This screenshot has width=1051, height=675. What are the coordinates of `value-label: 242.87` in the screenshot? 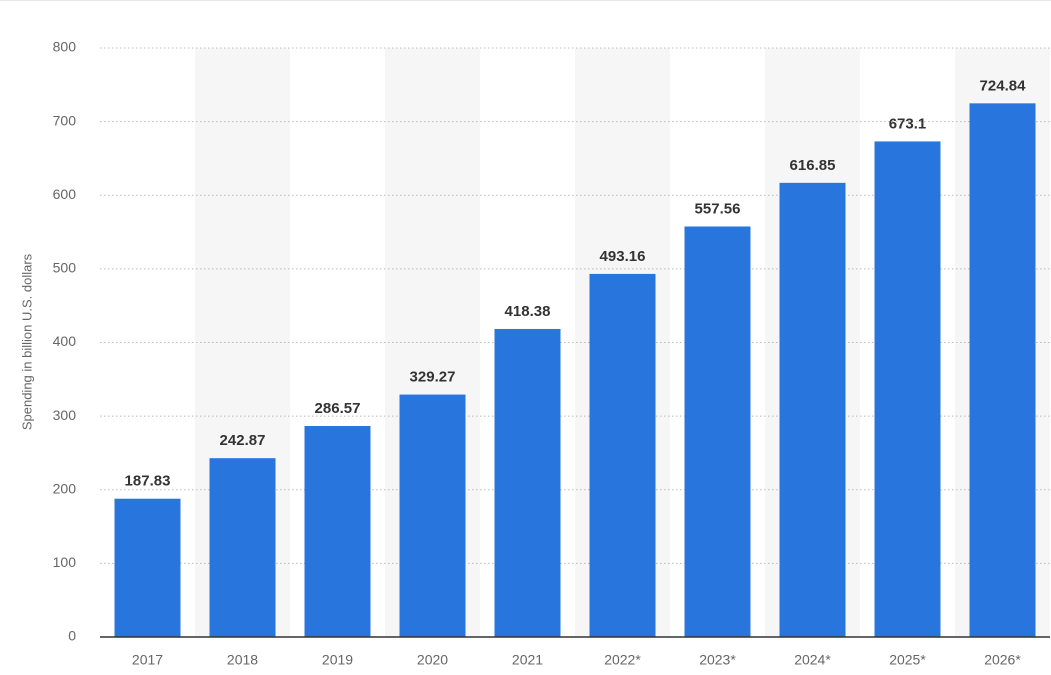 It's located at (243, 440).